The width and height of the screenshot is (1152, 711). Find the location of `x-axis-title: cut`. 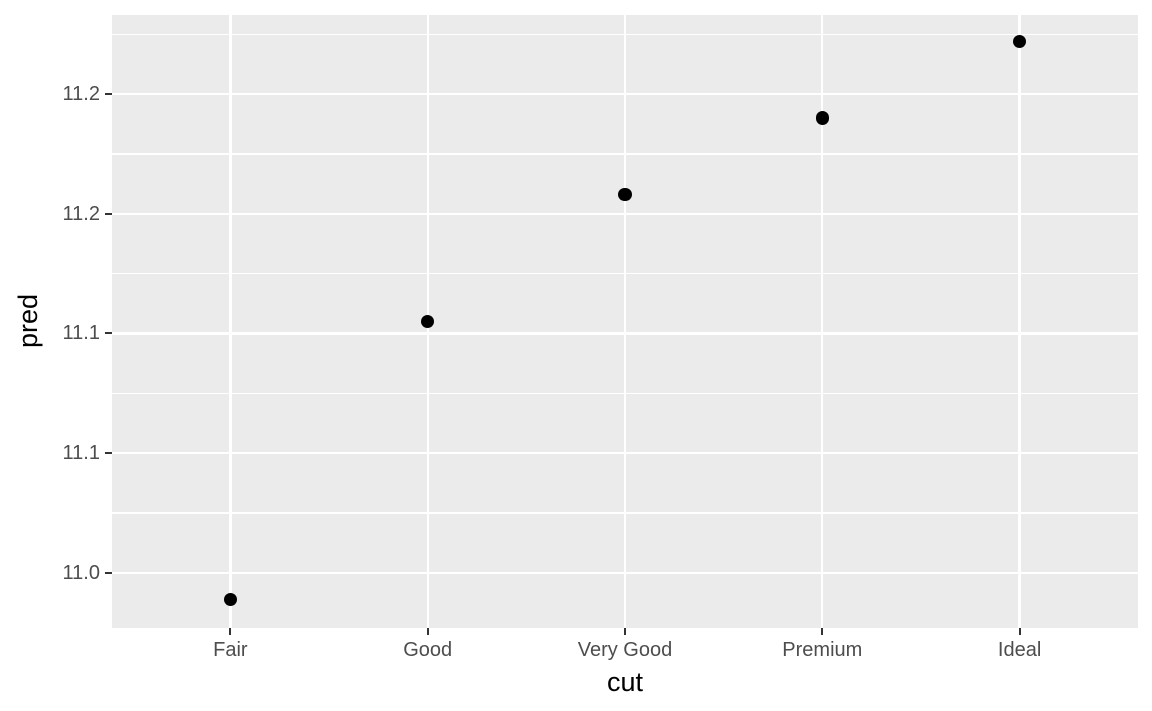

x-axis-title: cut is located at coordinates (625, 682).